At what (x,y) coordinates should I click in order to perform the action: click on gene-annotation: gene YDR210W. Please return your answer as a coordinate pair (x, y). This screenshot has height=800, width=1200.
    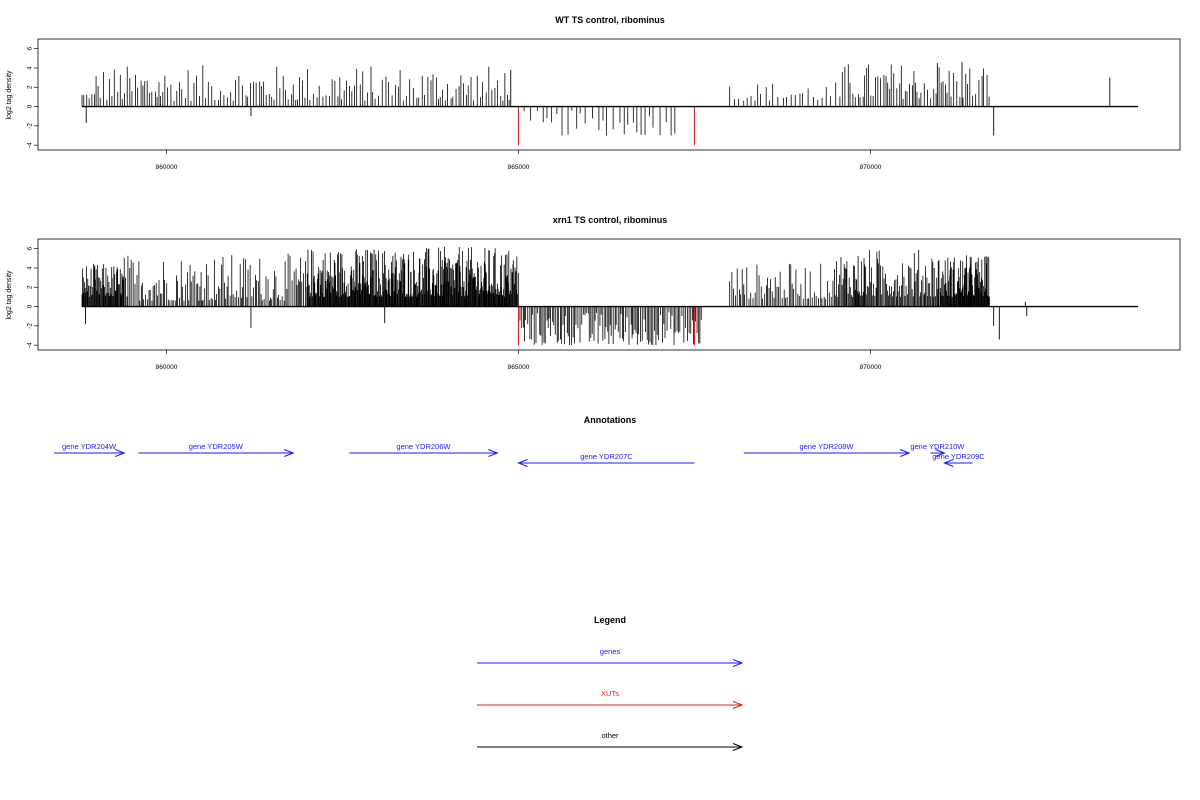
    Looking at the image, I should click on (937, 449).